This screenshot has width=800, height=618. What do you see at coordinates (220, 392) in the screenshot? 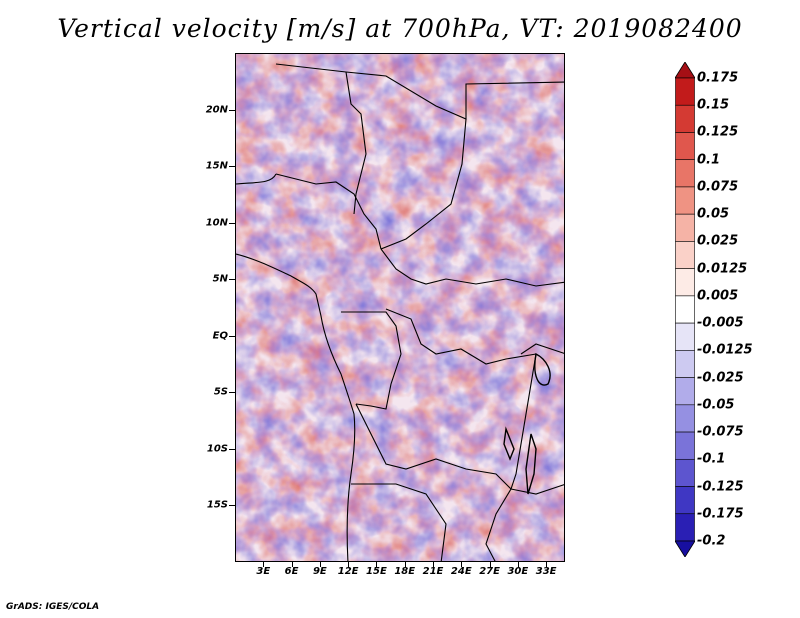
I see `latitude-tick-label: 5S` at bounding box center [220, 392].